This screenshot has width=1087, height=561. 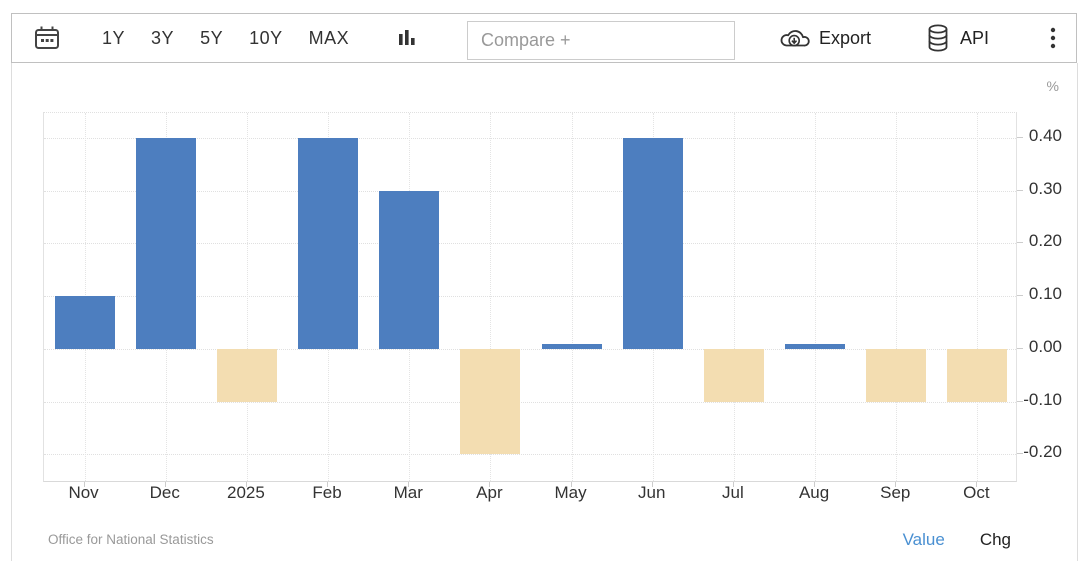 What do you see at coordinates (1045, 188) in the screenshot?
I see `y-axis-label: 0.30` at bounding box center [1045, 188].